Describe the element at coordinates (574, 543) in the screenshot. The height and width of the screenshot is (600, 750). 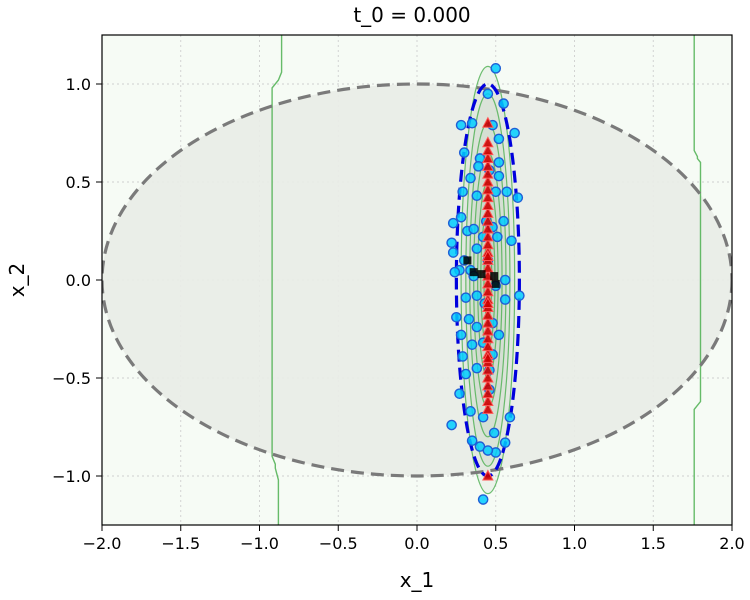
I see `x-tick-label: 1.0` at that location.